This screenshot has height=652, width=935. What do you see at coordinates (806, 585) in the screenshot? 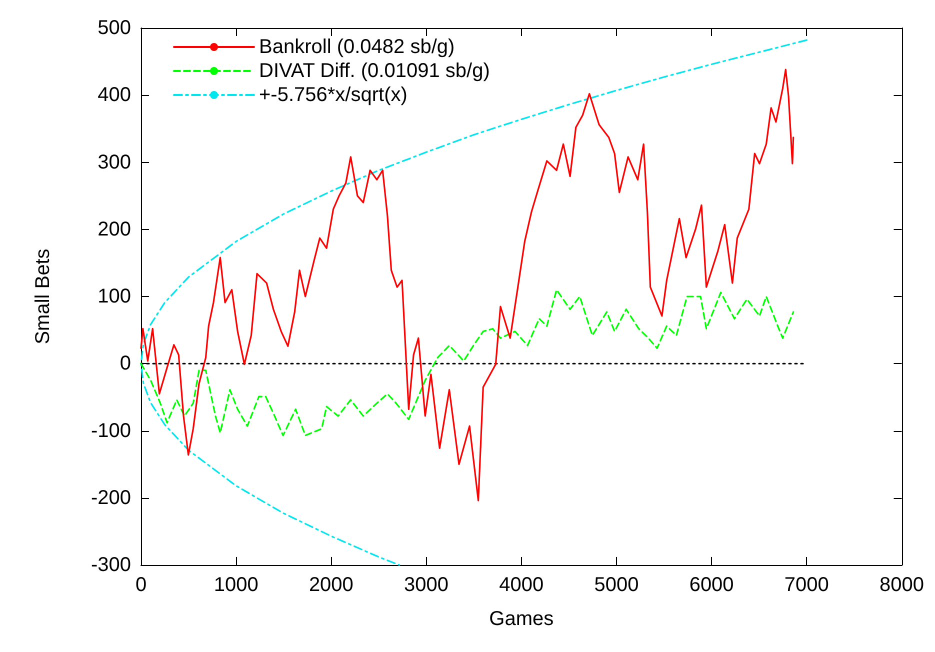
I see `x-tick-label: 7000` at bounding box center [806, 585].